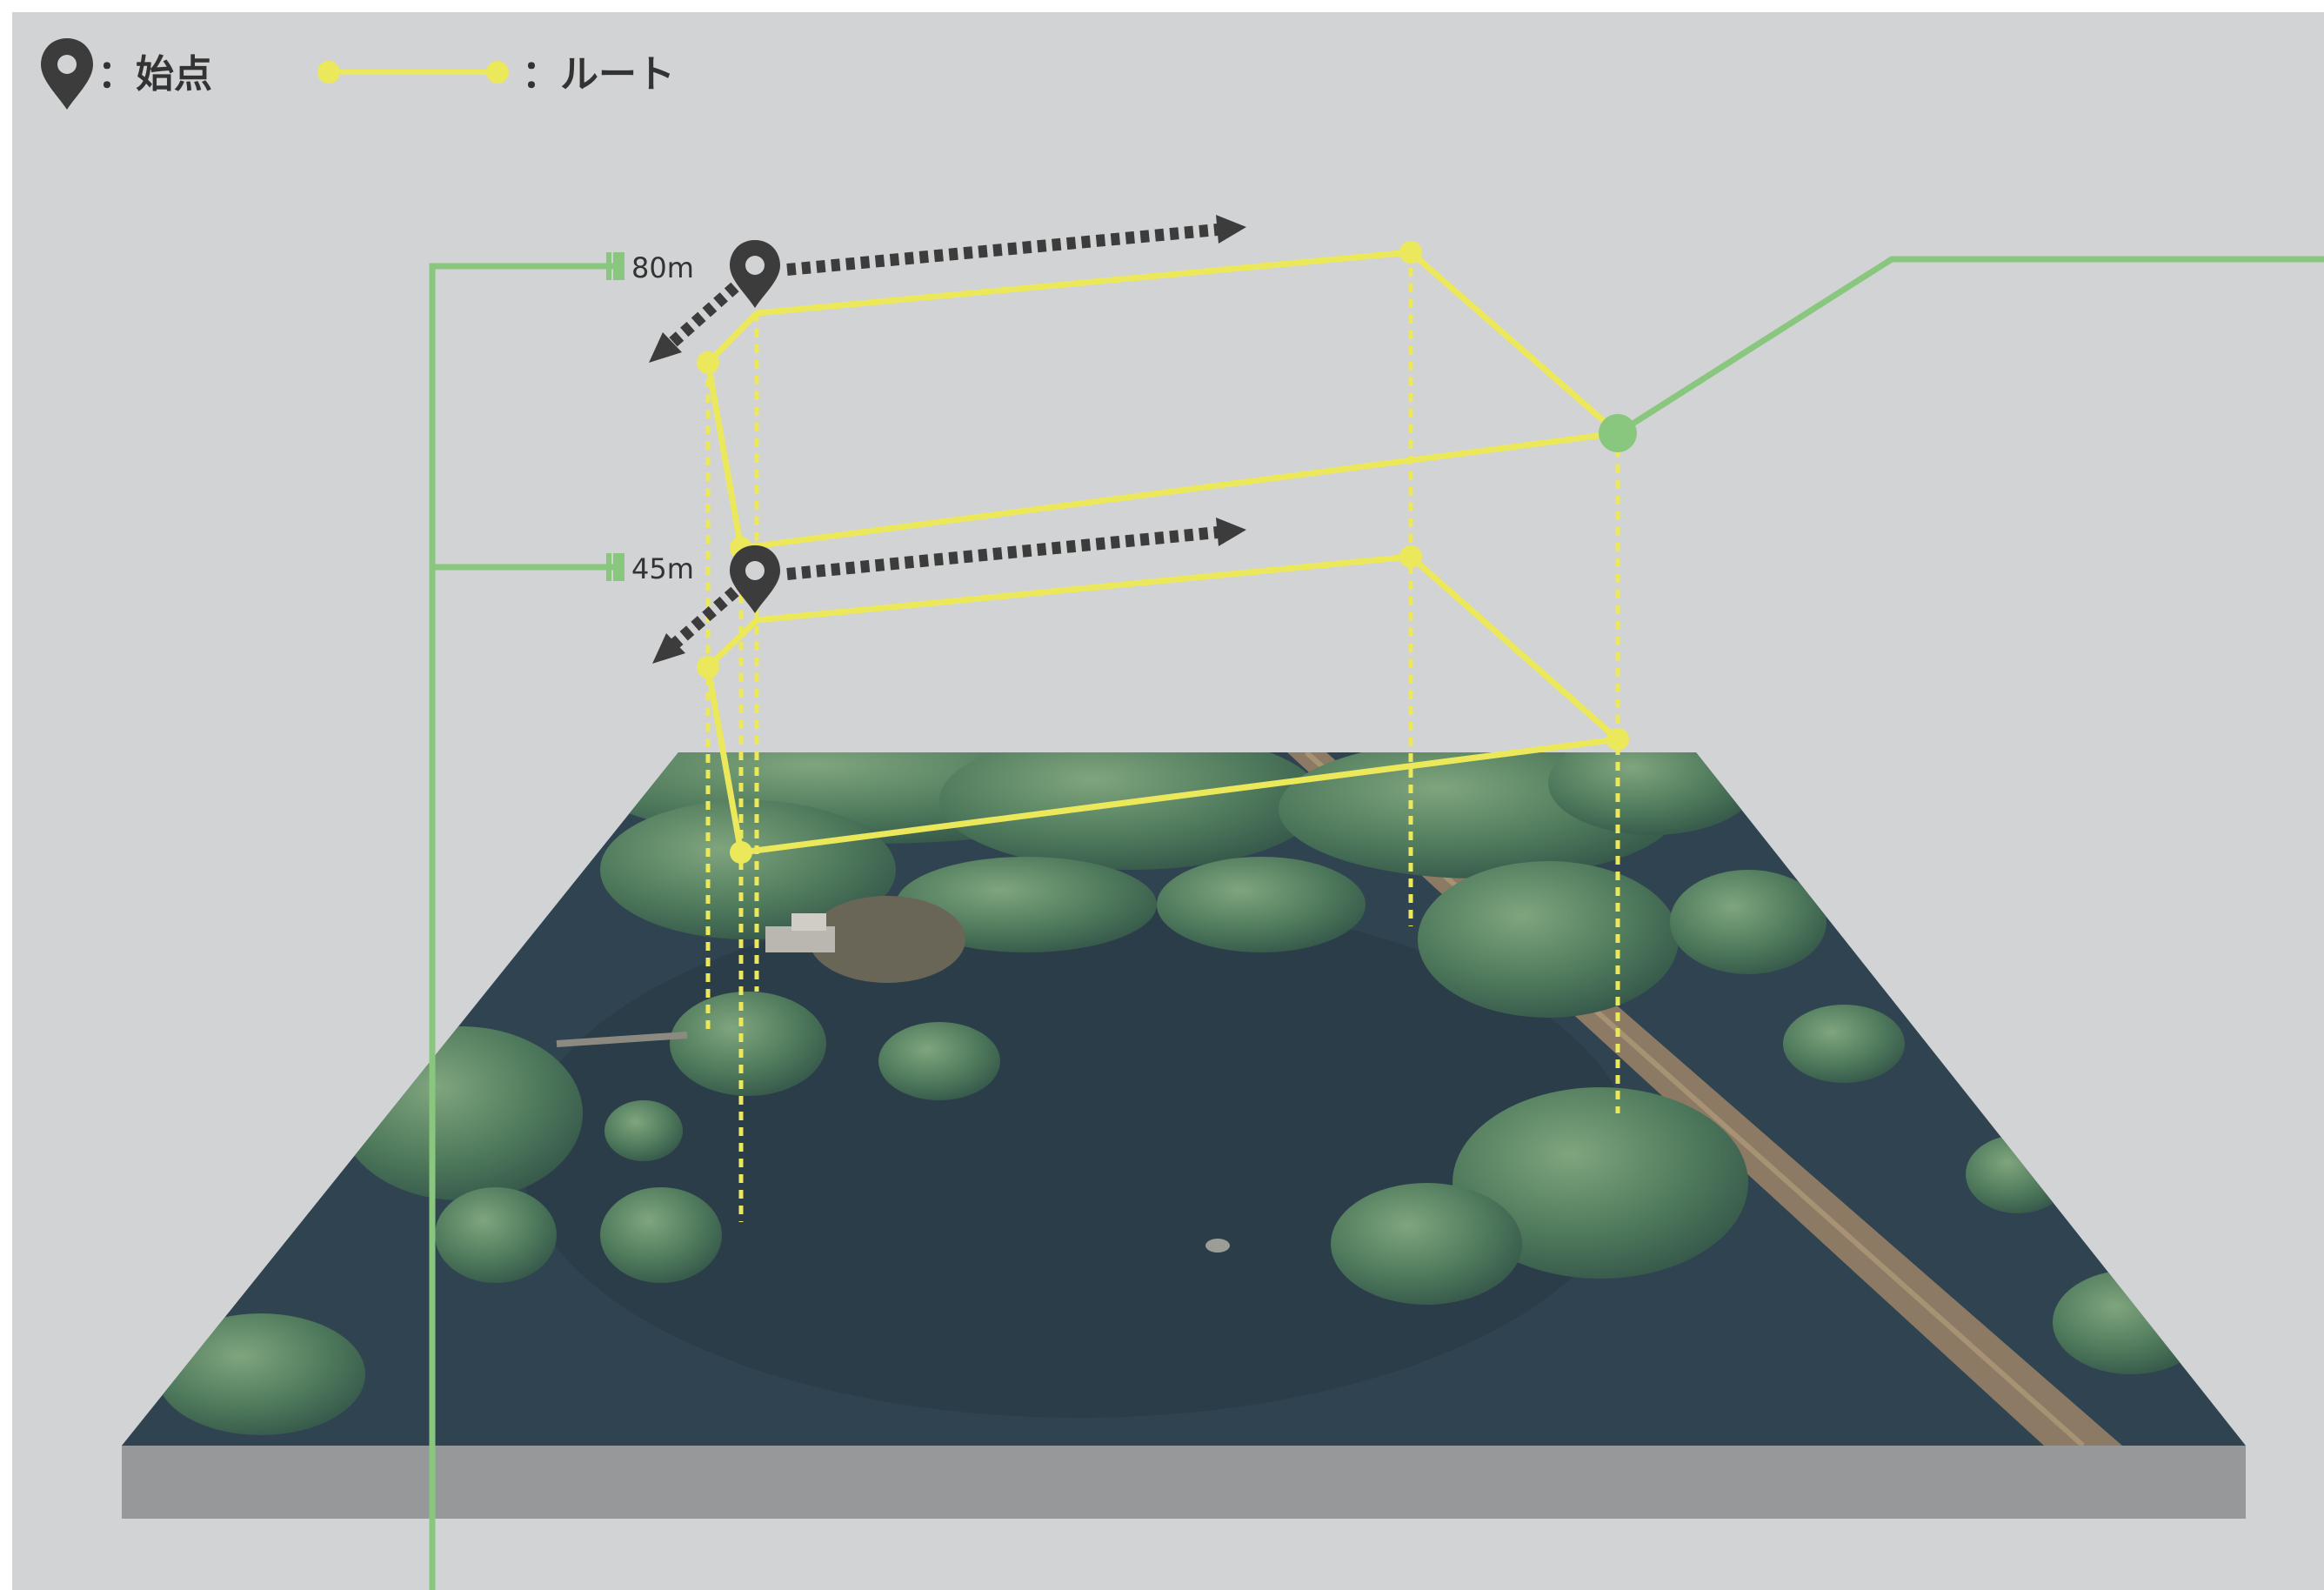 This screenshot has width=2324, height=1590. I want to click on direction-arrows-80m, so click(947, 289).